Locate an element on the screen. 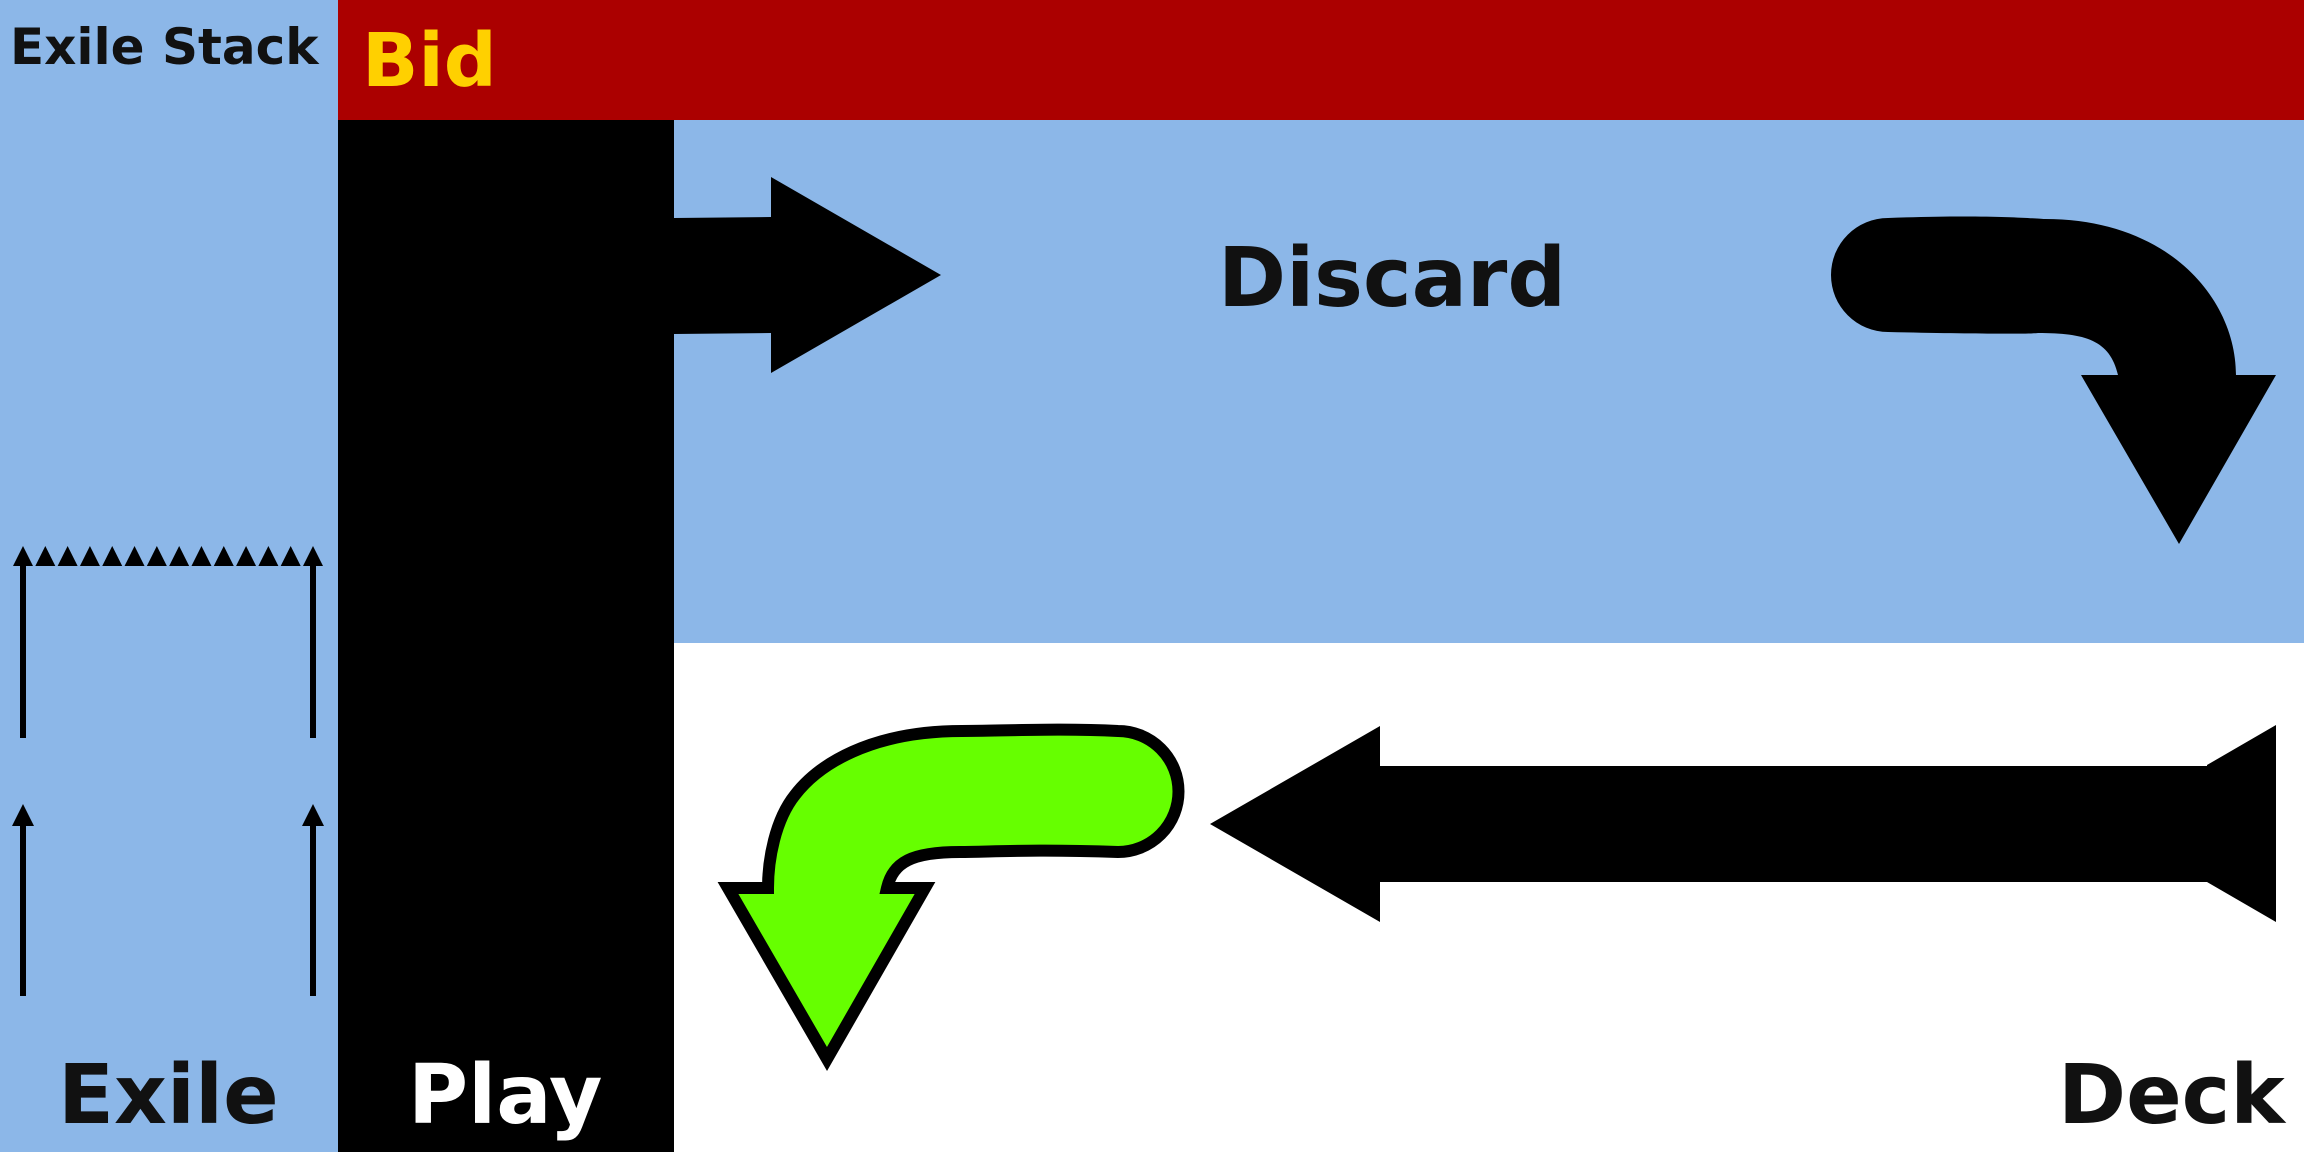 This screenshot has width=2304, height=1152. arrow-left-icon is located at coordinates (1743, 823).